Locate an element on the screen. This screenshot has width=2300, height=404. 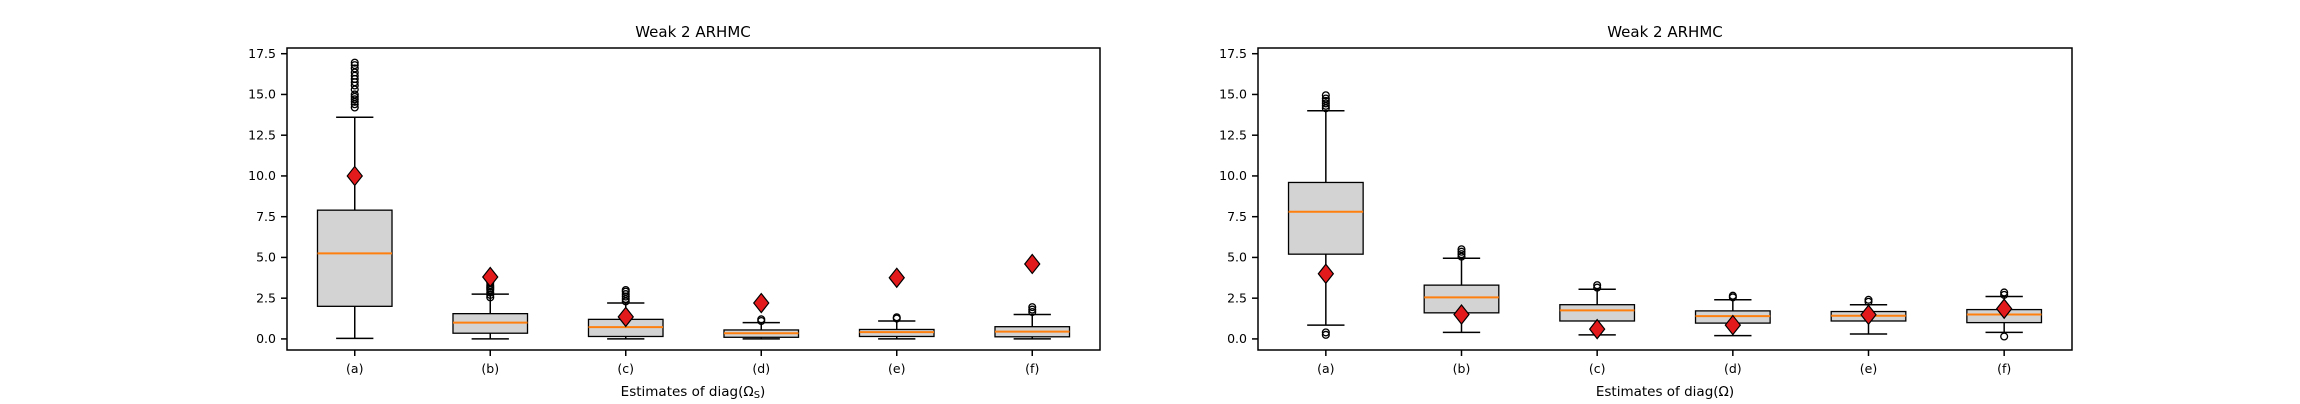
right-plot-title: Weak 2 ARHMC is located at coordinates (1665, 32).